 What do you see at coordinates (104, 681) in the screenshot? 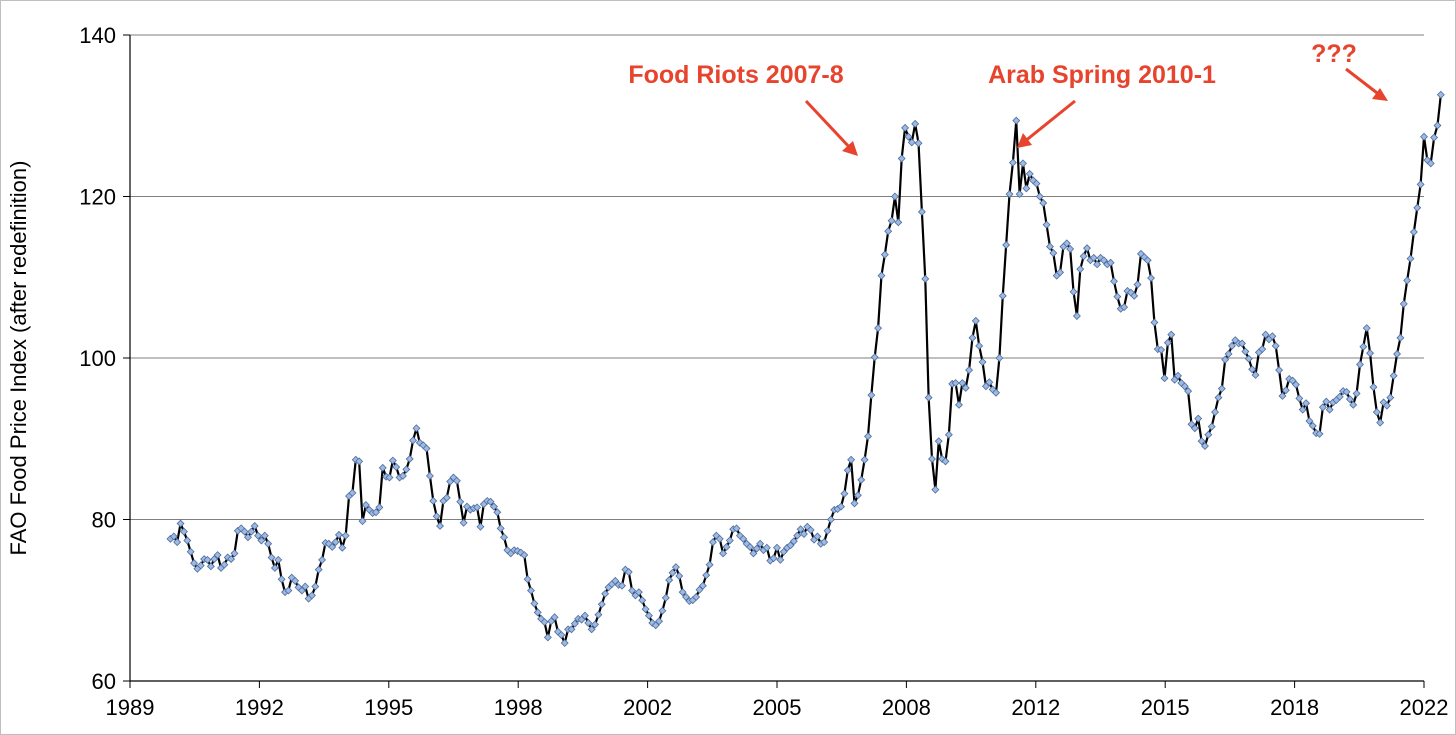
I see `y-tick-label: 60` at bounding box center [104, 681].